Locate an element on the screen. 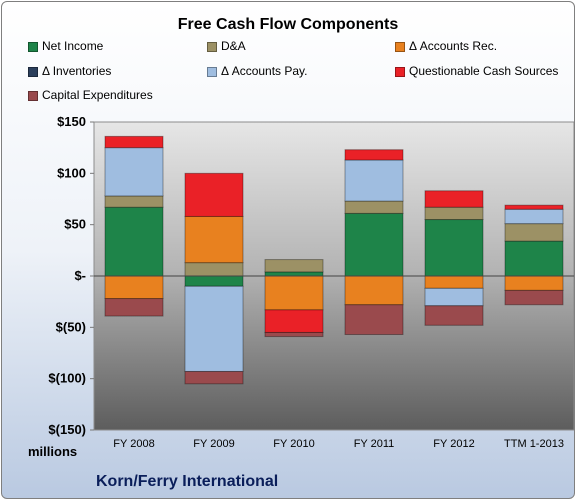 The height and width of the screenshot is (503, 578). legend-item-capex: Capital Expenditures is located at coordinates (90, 95).